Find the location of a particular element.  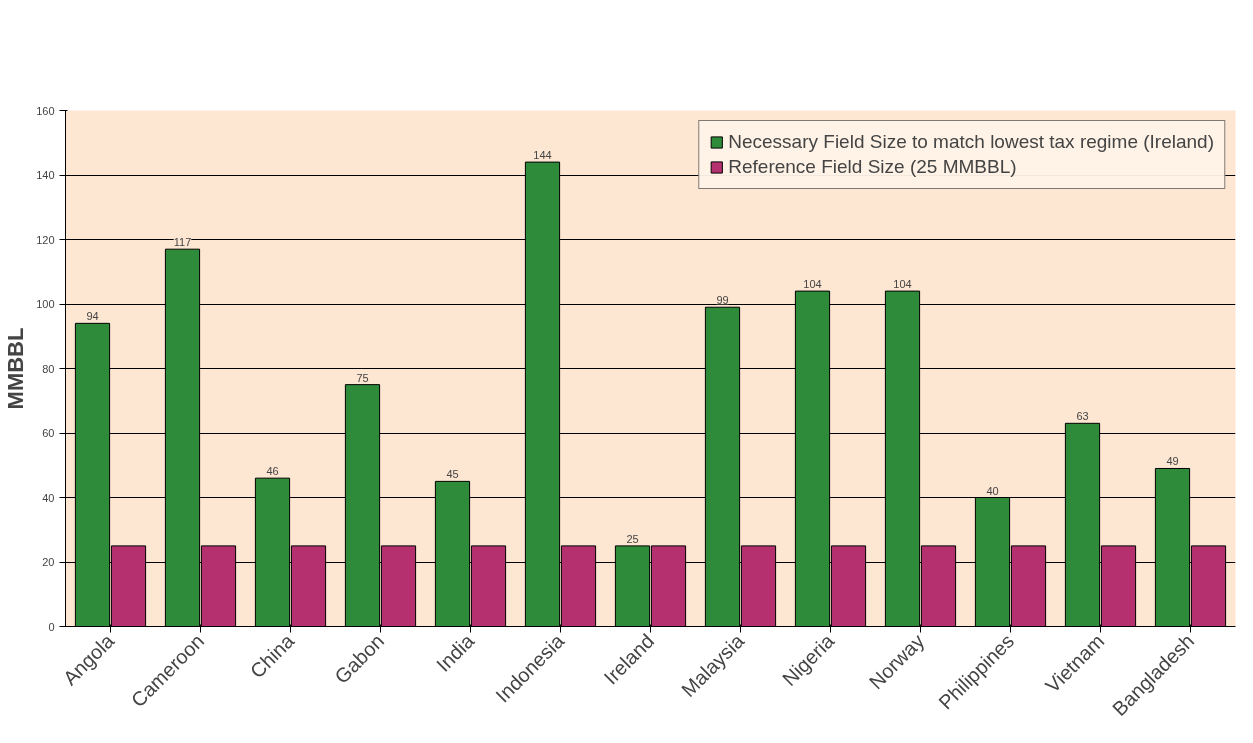

y-tick-label: 140 is located at coordinates (45, 175).